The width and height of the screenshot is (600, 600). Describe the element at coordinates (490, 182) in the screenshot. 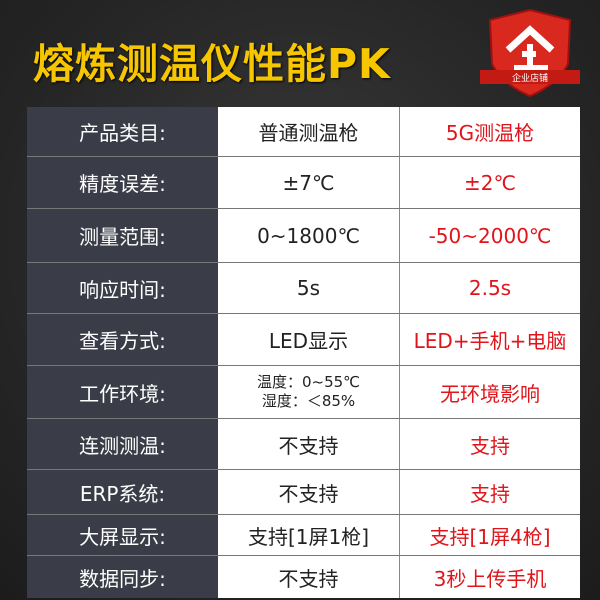

I see `fiveg-value: ±2℃` at that location.